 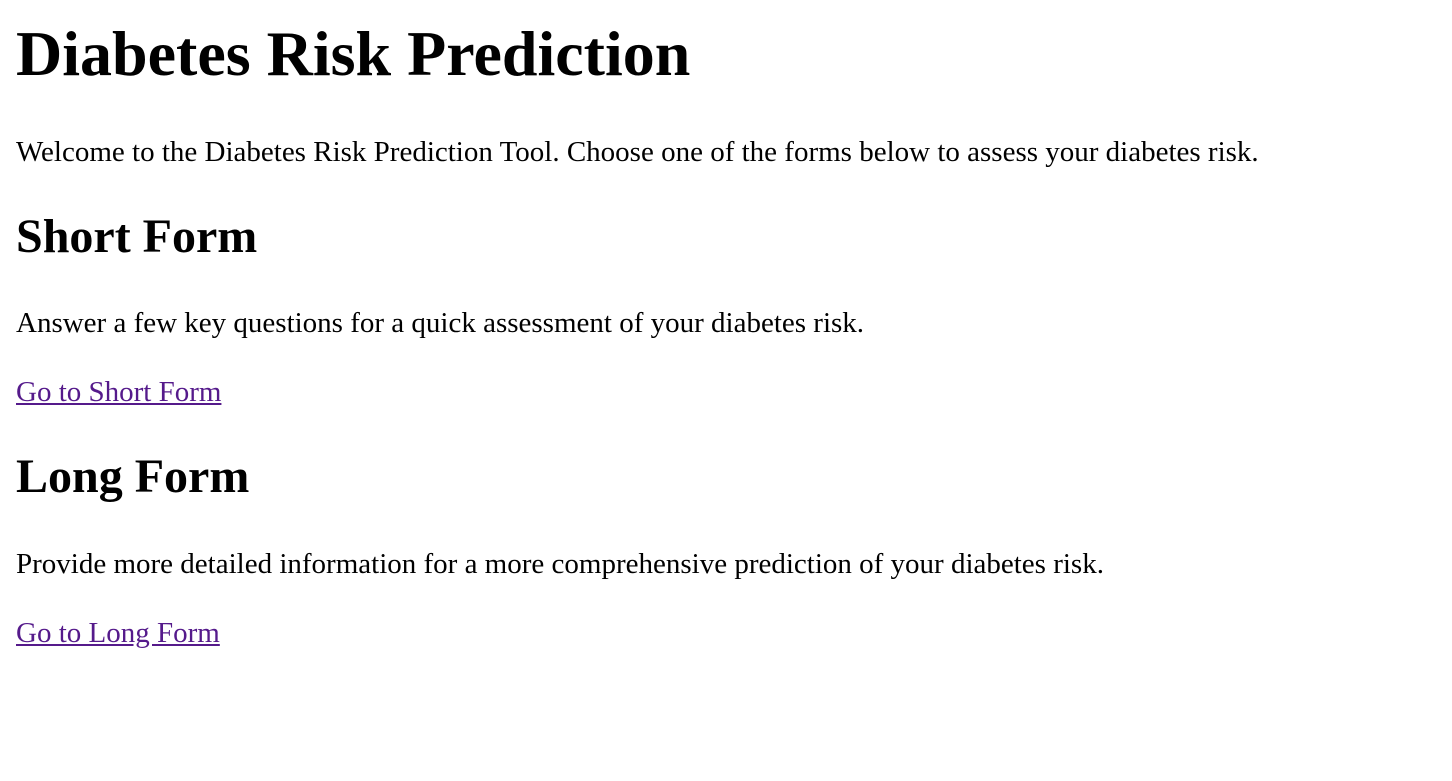 What do you see at coordinates (353, 53) in the screenshot?
I see `page-title: Diabetes Risk Prediction` at bounding box center [353, 53].